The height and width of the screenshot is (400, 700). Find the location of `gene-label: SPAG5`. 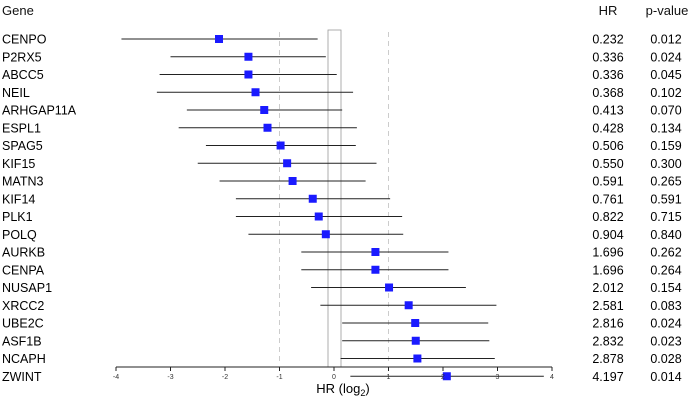

gene-label: SPAG5 is located at coordinates (22, 146).